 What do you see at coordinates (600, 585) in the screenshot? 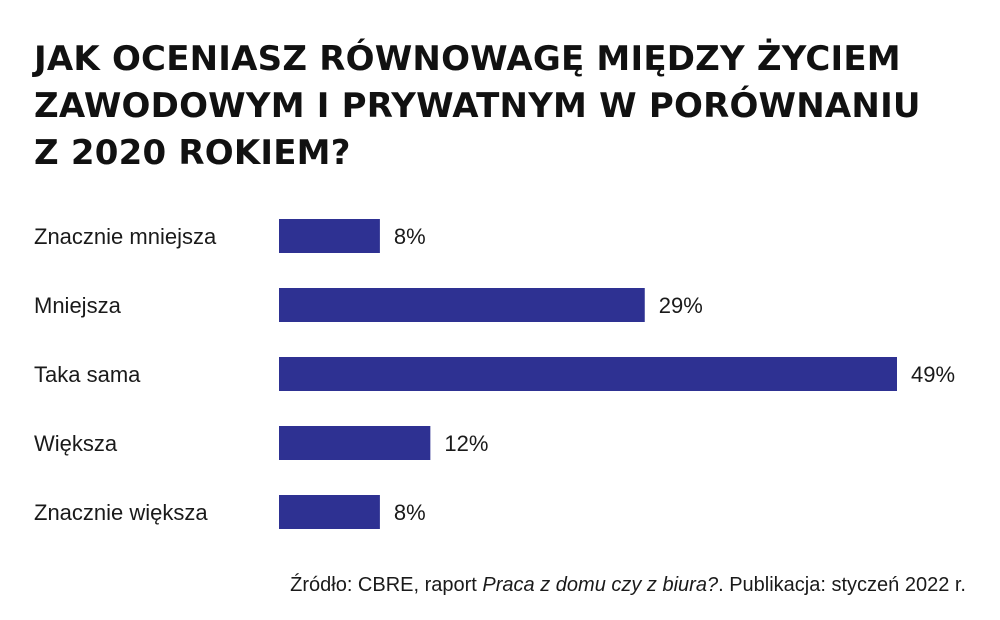
I see `source-report-title: Praca z domu czy z biura?` at bounding box center [600, 585].